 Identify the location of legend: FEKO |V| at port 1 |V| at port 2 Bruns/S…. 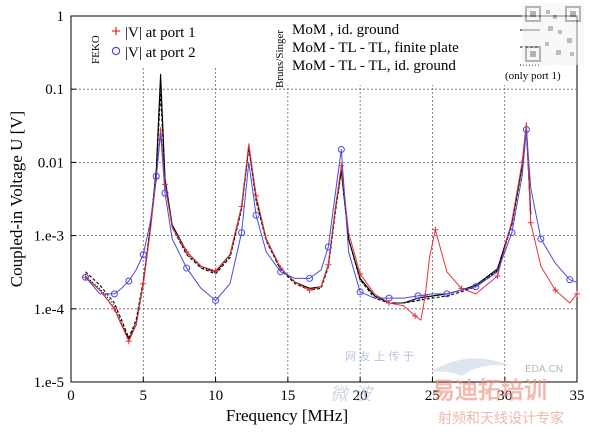
(330, 52).